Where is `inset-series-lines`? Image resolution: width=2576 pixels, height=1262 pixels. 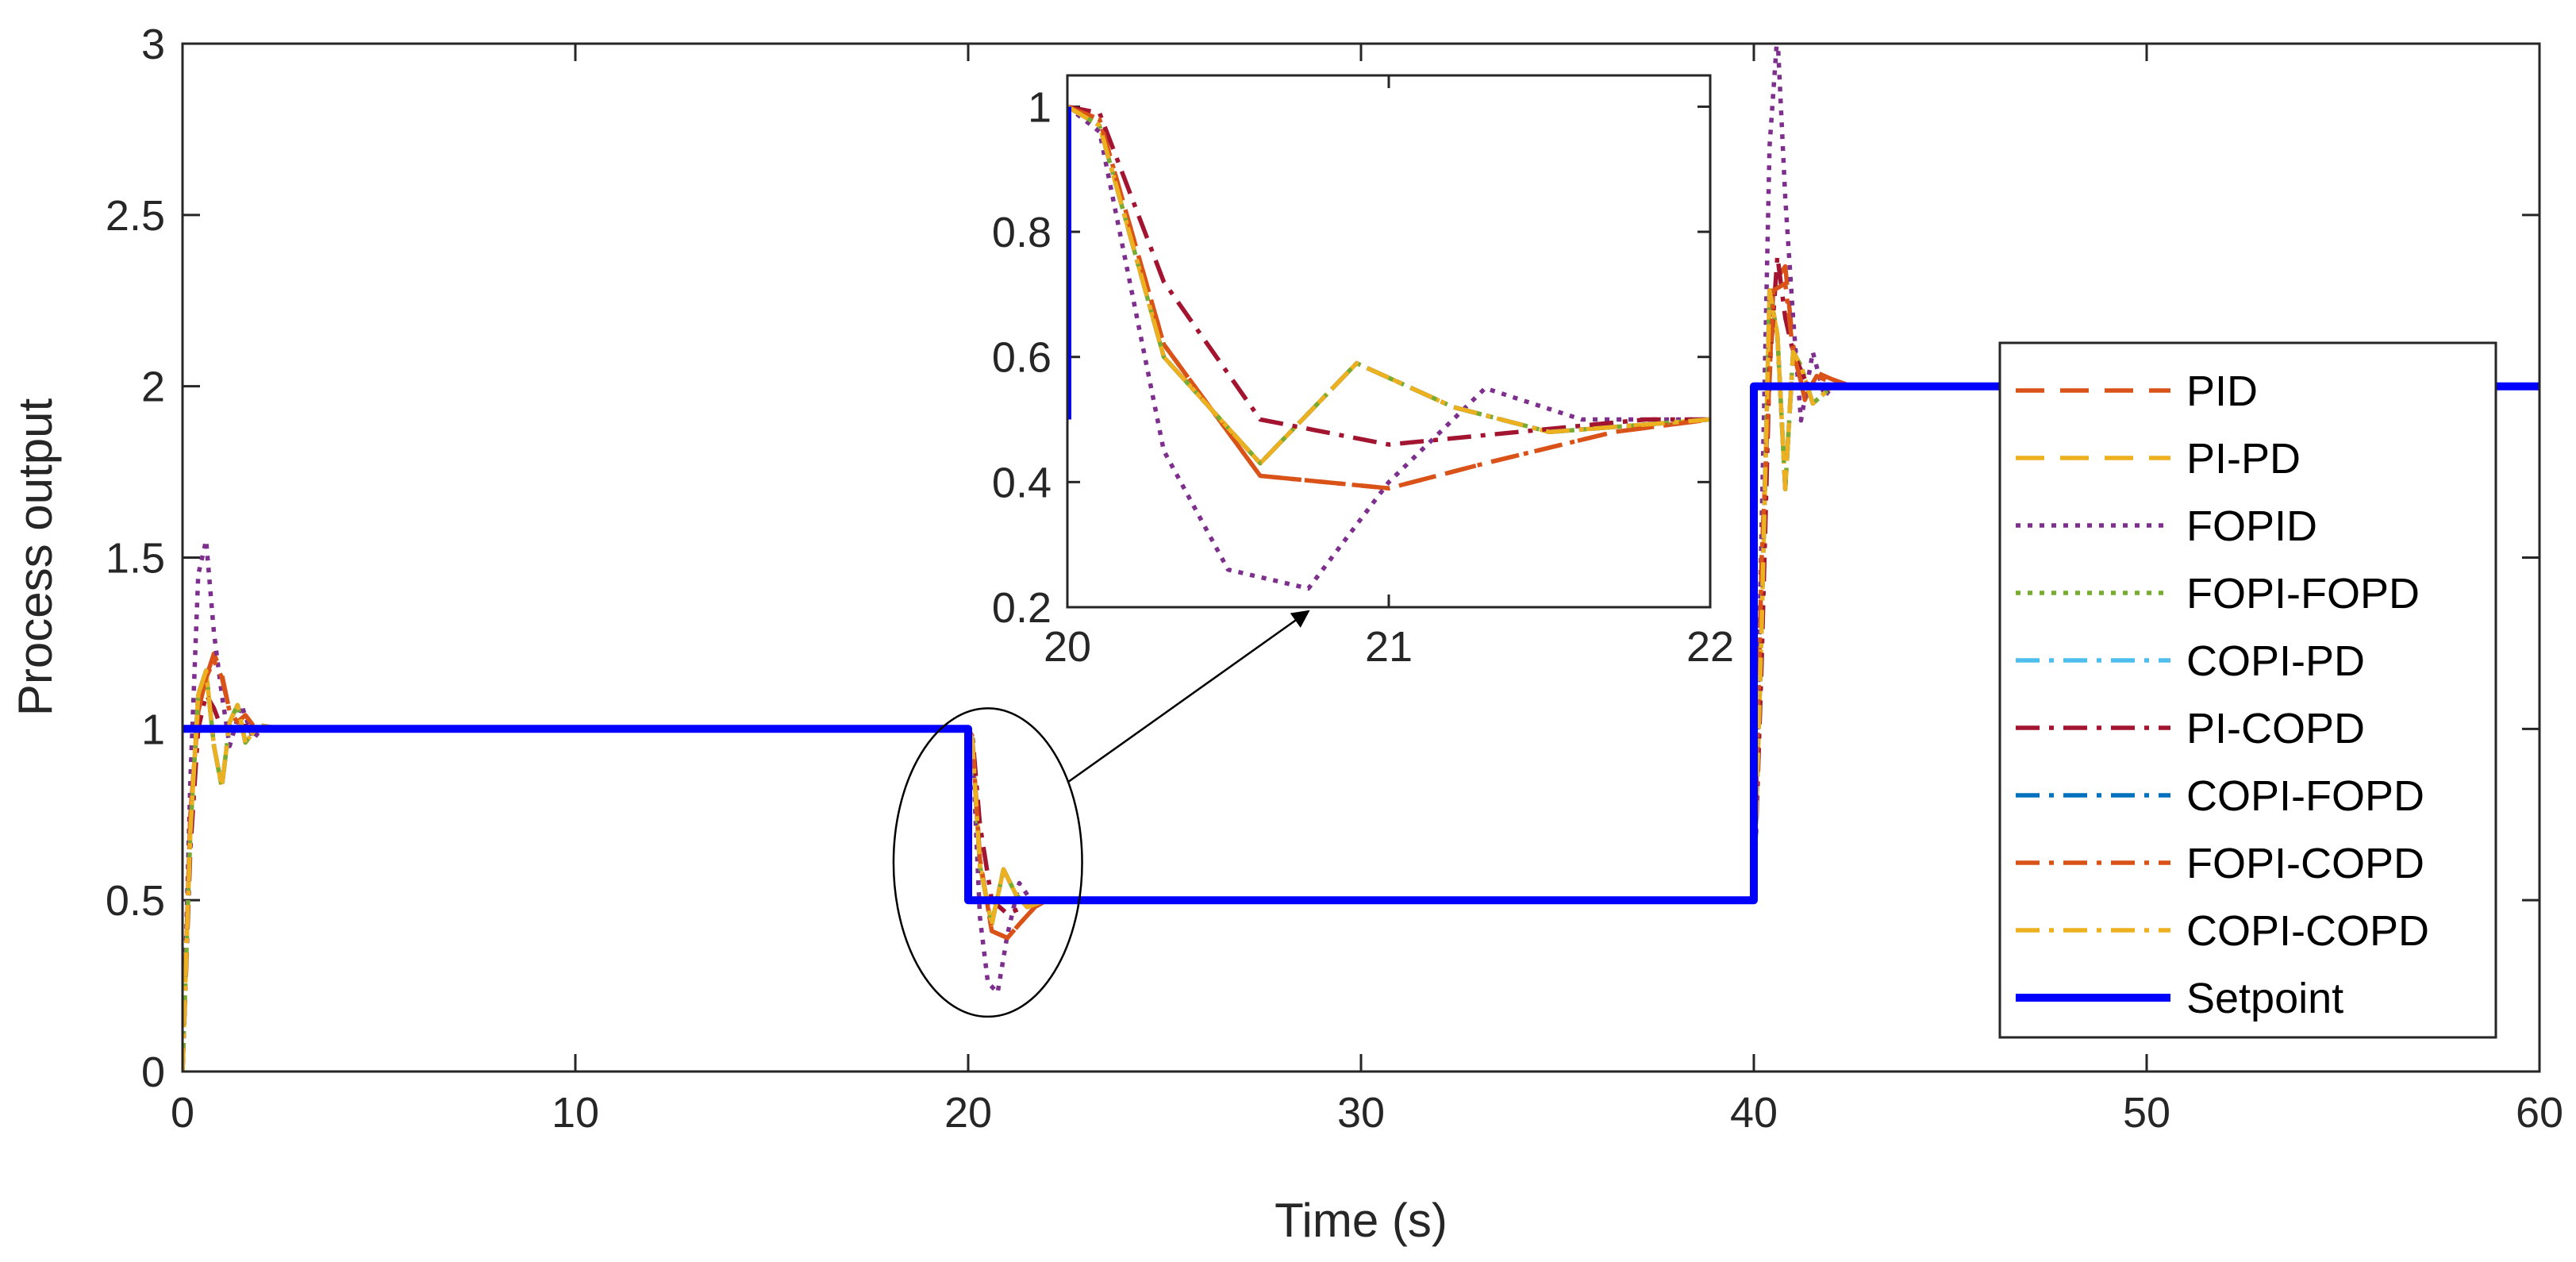
inset-series-lines is located at coordinates (1388, 347).